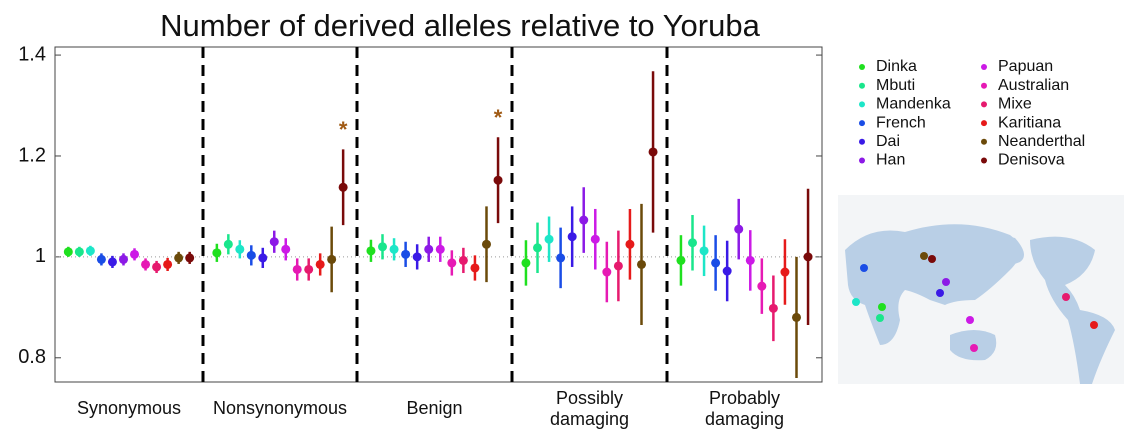 This screenshot has width=1124, height=440. Describe the element at coordinates (32, 357) in the screenshot. I see `y-tick-label: 0.8` at that location.